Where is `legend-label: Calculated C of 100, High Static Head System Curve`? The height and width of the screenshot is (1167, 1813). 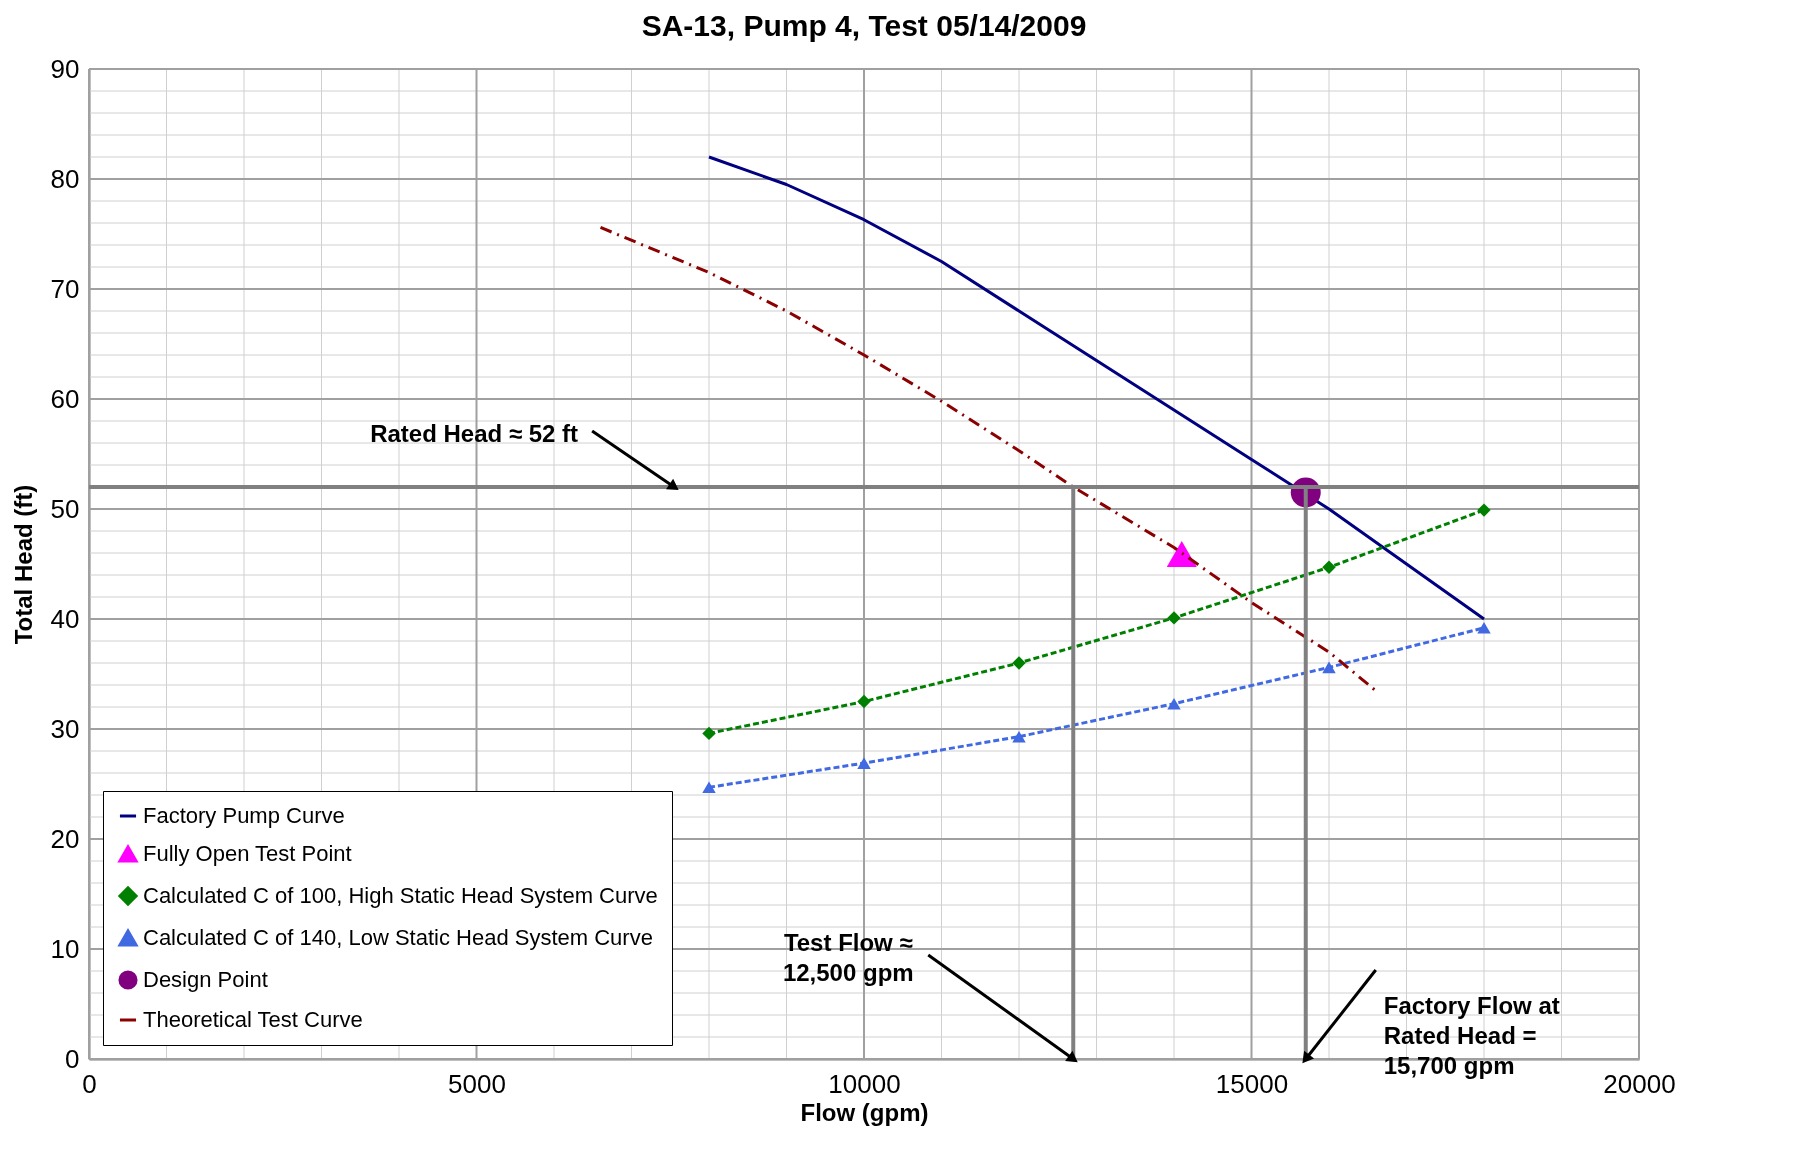 legend-label: Calculated C of 100, High Static Head System Curve is located at coordinates (400, 895).